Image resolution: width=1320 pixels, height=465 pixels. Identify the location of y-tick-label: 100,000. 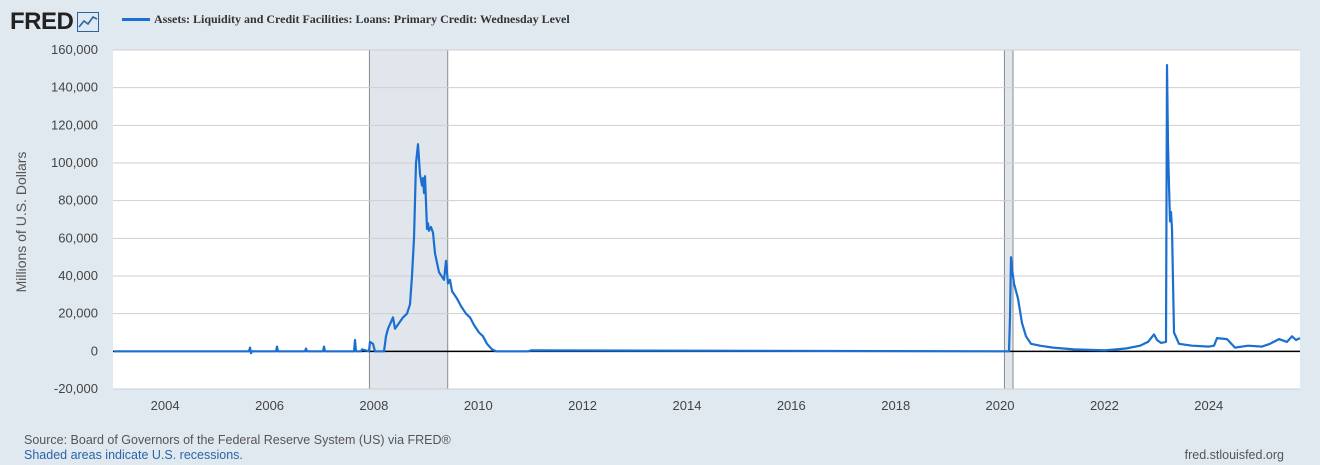
(74, 162).